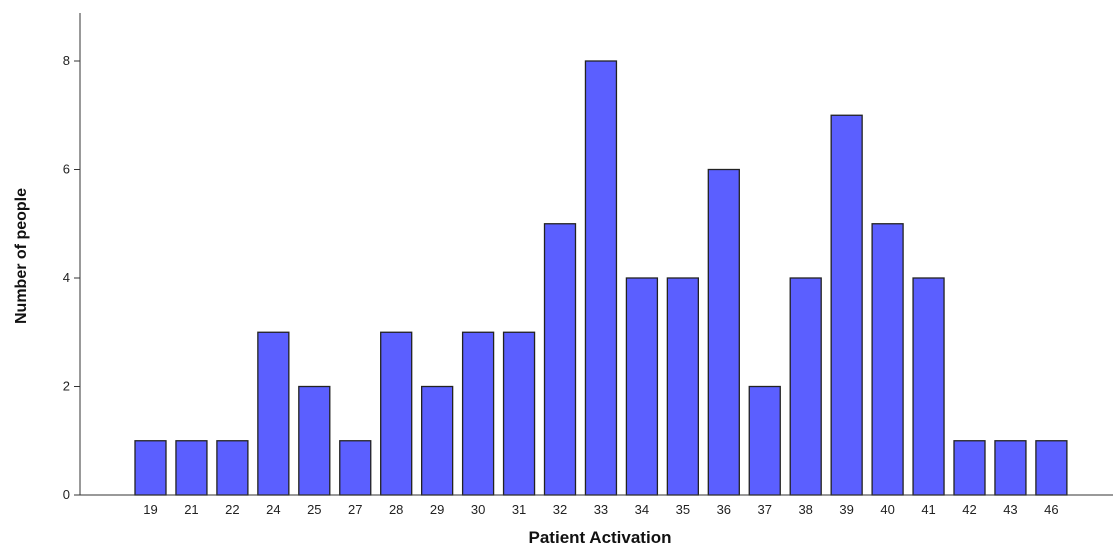  I want to click on x-tick-label: 31, so click(519, 509).